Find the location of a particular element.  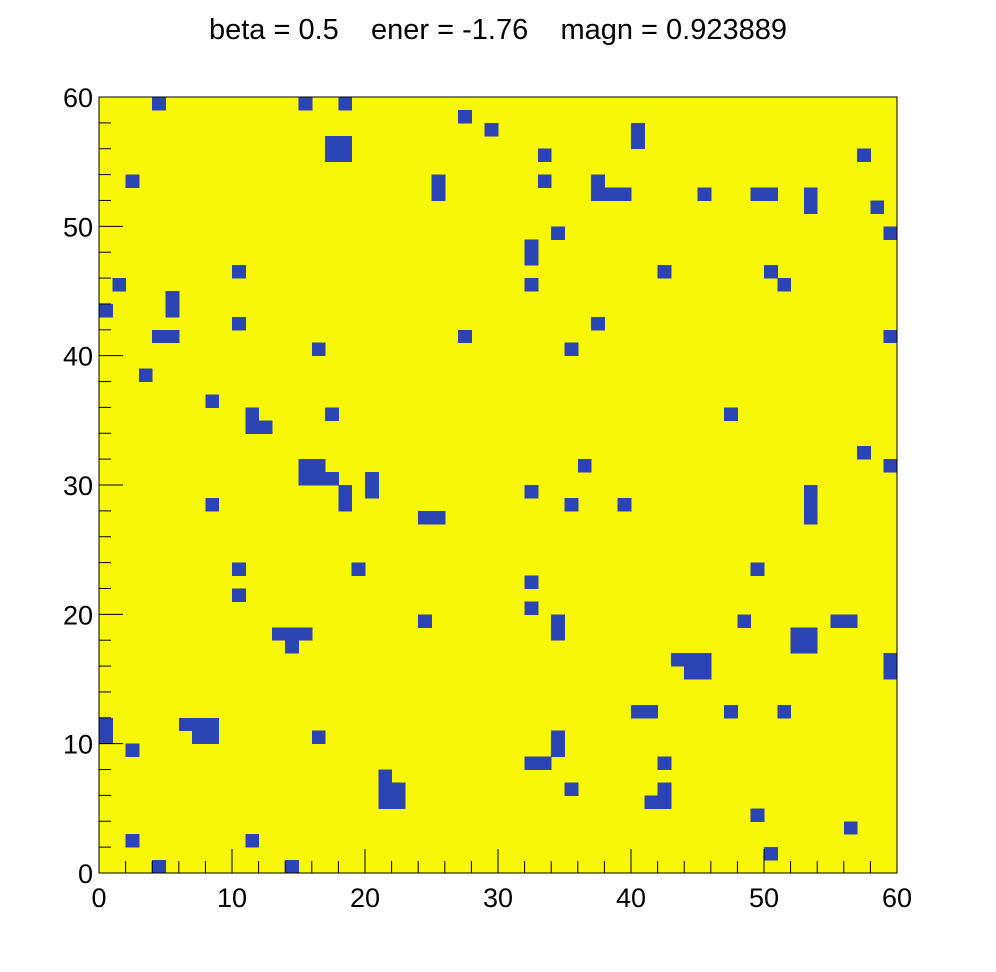

x-tick-label: 10 is located at coordinates (232, 898).